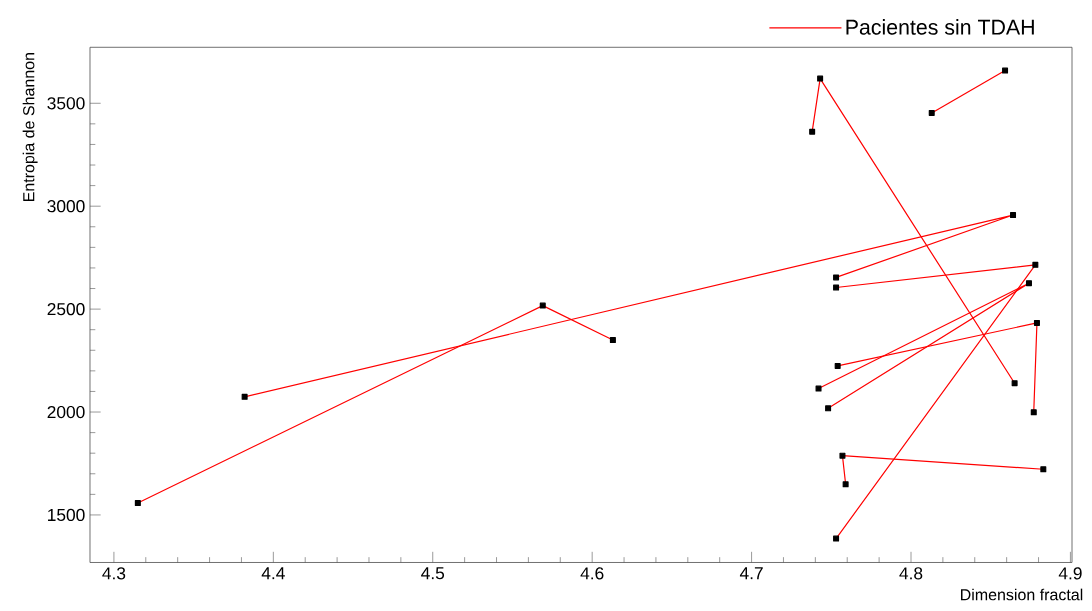 This screenshot has height=611, width=1092. I want to click on y-axis-title: Entropia de Shannon, so click(30, 127).